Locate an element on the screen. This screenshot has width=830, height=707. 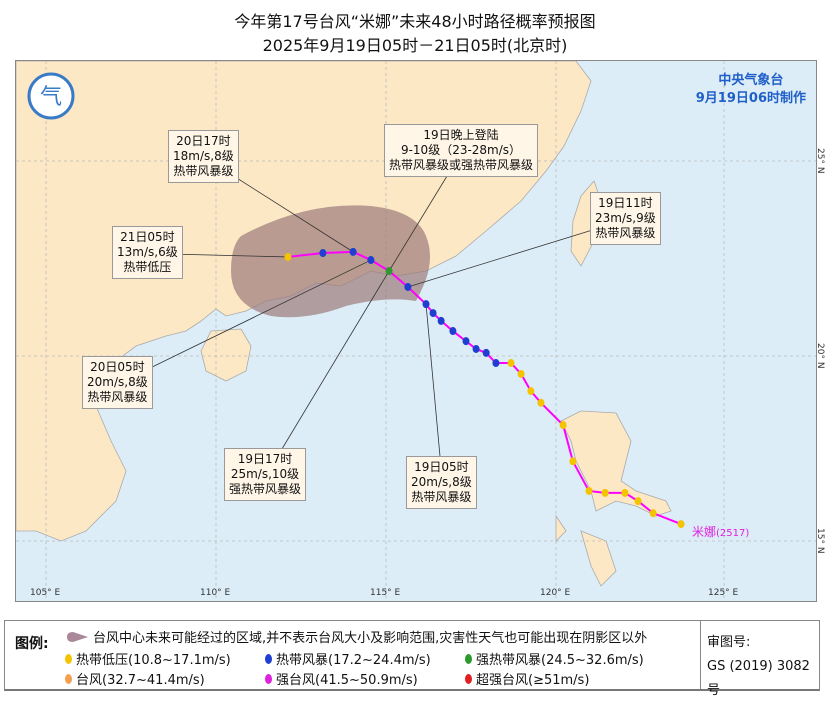
callout-19d05h: 19日05时 20m/s,8级 热带风暴级 is located at coordinates (441, 482).